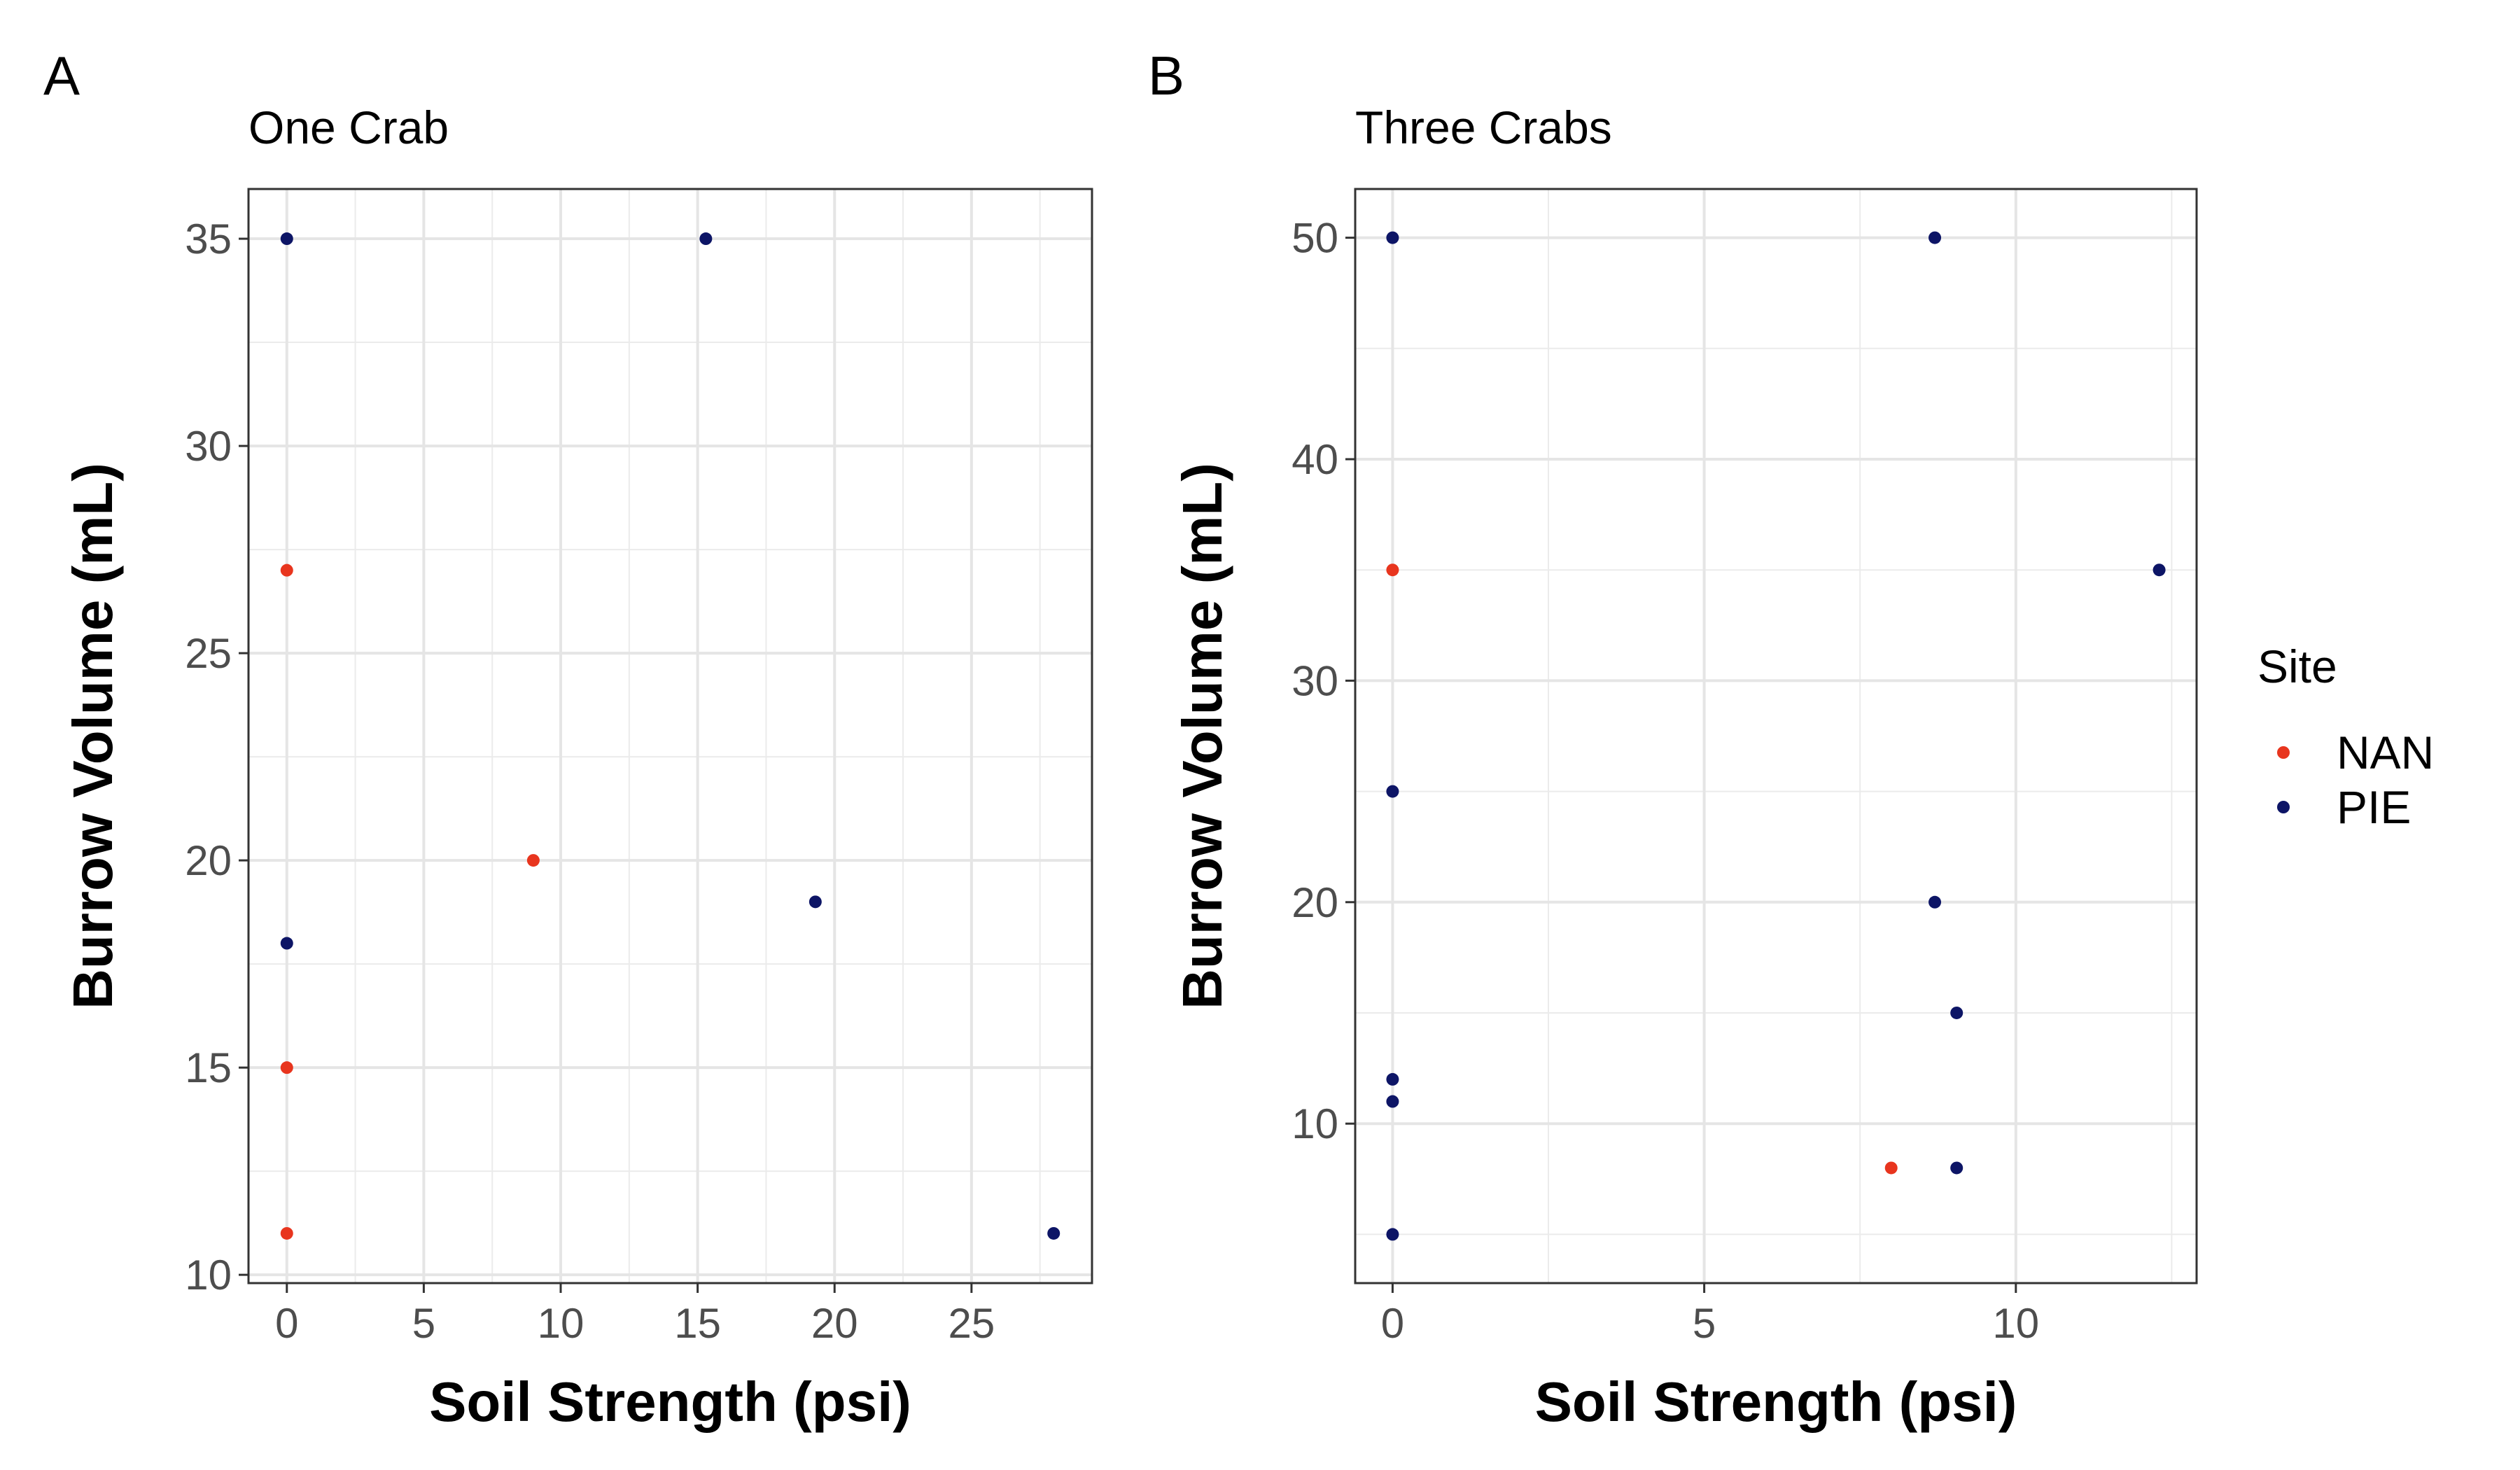 The image size is (2520, 1470). I want to click on legend-key-pie, so click(2283, 807).